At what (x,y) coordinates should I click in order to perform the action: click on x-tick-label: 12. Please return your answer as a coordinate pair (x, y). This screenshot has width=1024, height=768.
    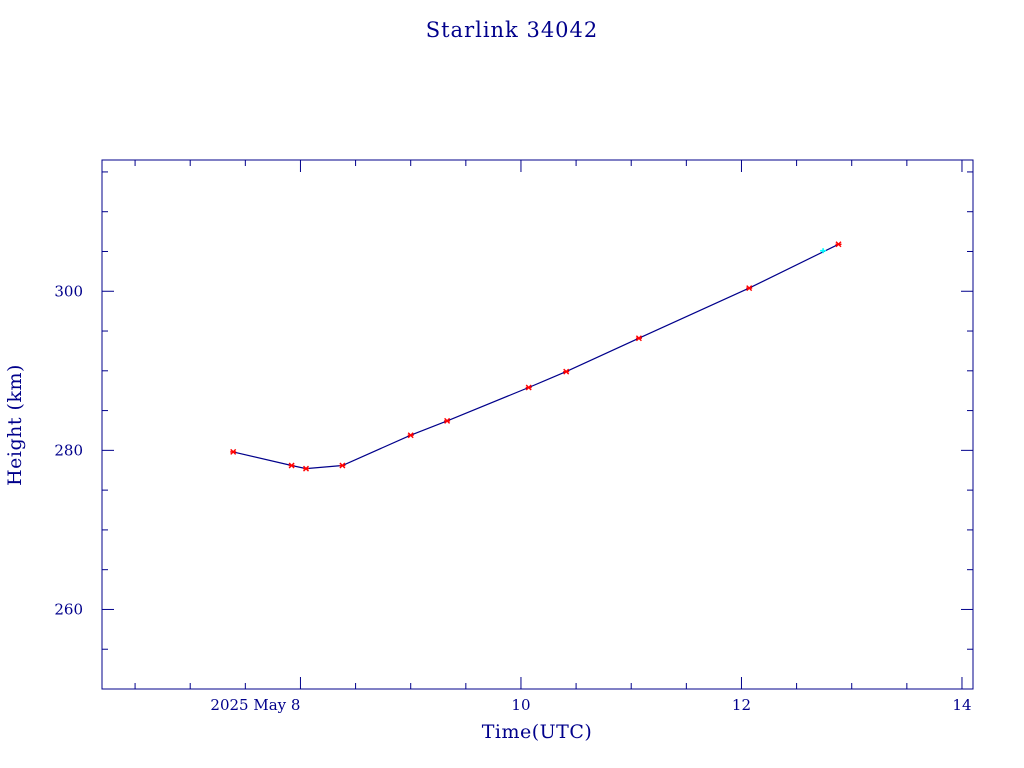
    Looking at the image, I should click on (741, 705).